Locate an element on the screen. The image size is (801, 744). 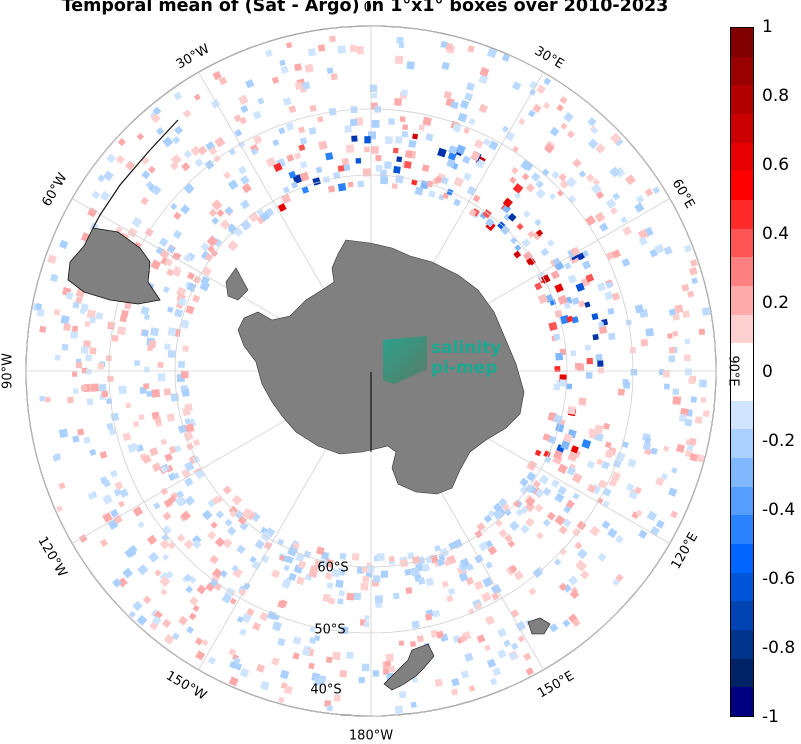
latitude-label-lat-40s: 40°S is located at coordinates (326, 690).